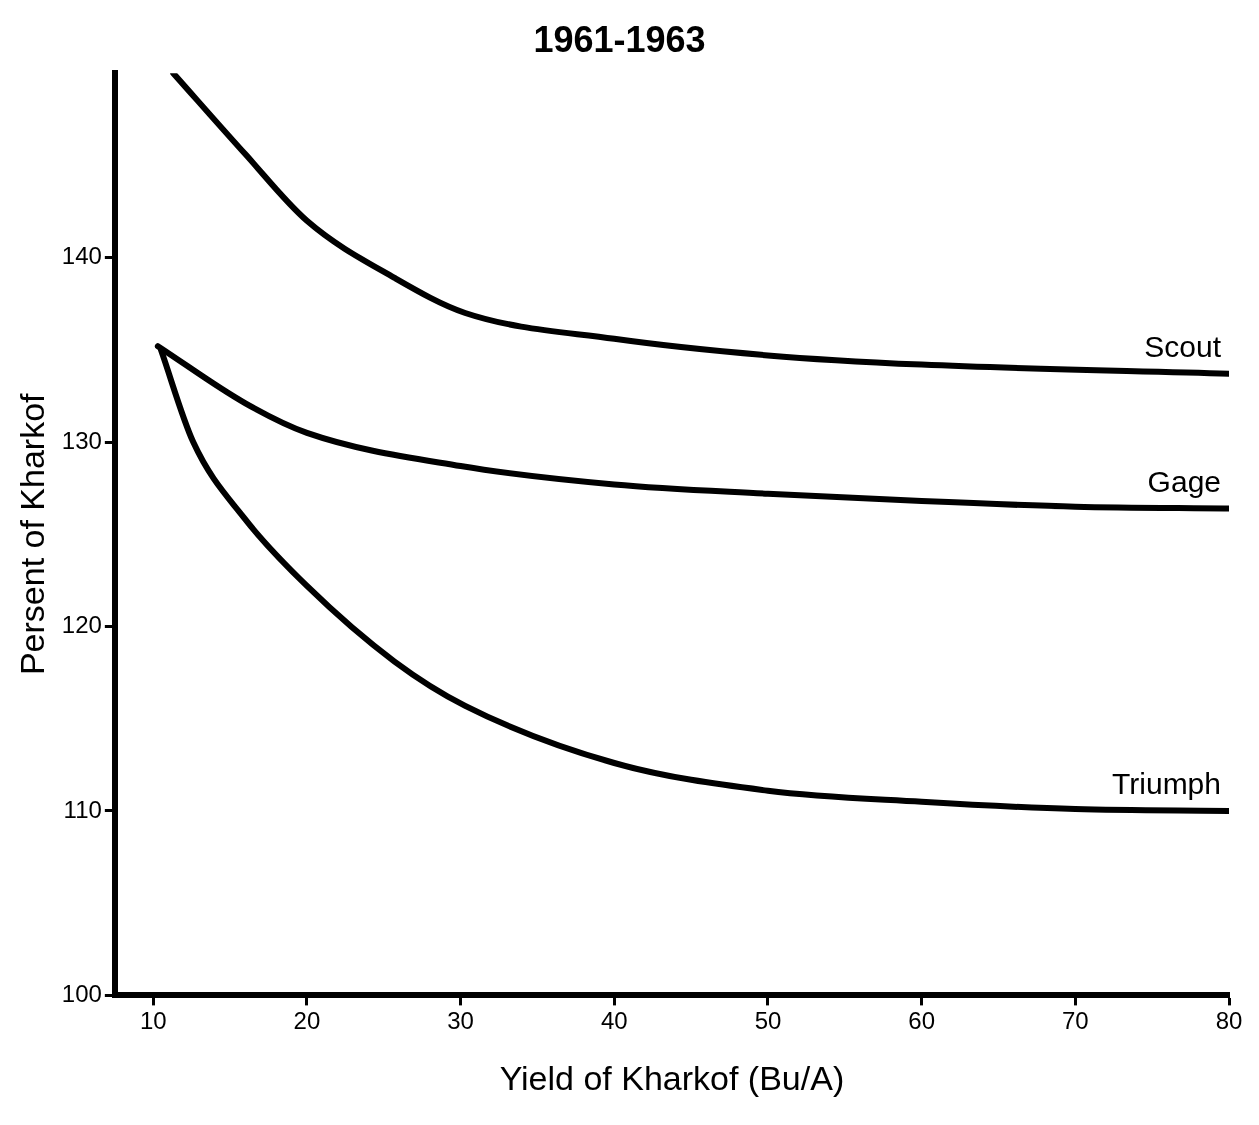 This screenshot has height=1125, width=1259. I want to click on x-axis-title: Yield of Kharkof (Bu/A), so click(672, 1077).